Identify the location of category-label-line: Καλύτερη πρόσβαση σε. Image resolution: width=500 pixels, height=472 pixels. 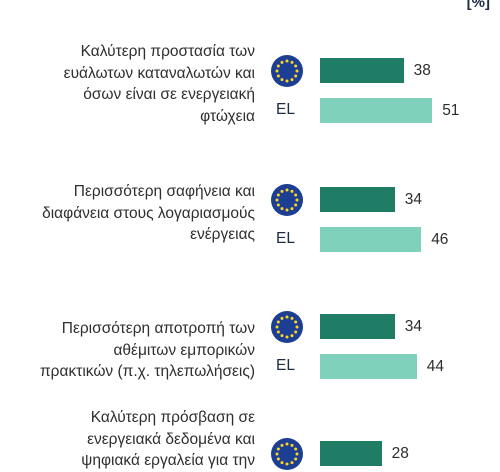
(172, 417).